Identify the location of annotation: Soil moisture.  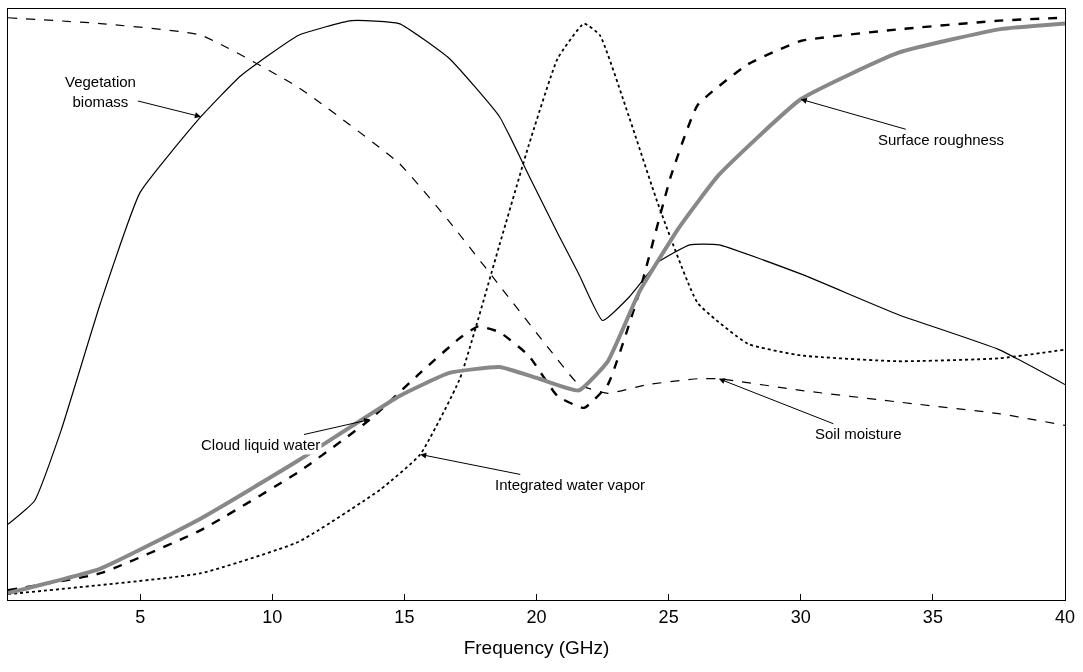
(858, 433).